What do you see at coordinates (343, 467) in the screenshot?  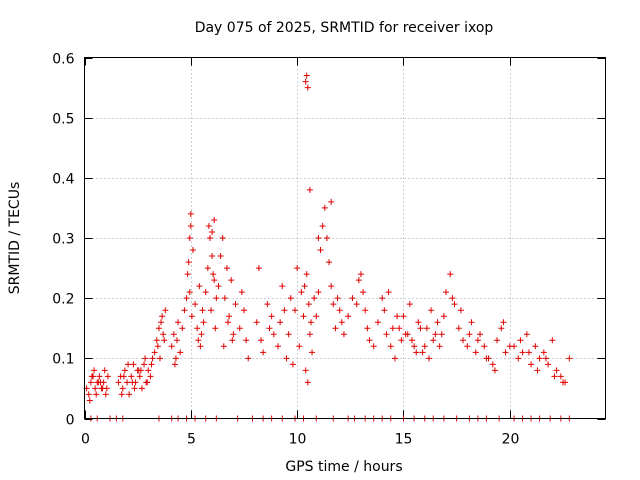 I see `x-axis-label: GPS time / hours` at bounding box center [343, 467].